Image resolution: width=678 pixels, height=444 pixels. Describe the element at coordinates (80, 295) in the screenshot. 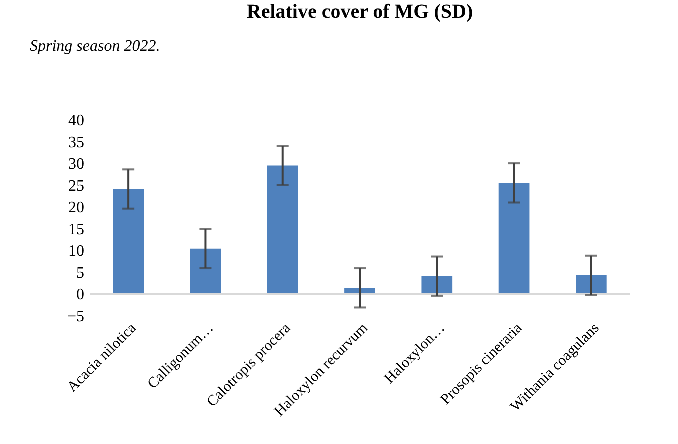

I see `y-tick-label: 0` at that location.